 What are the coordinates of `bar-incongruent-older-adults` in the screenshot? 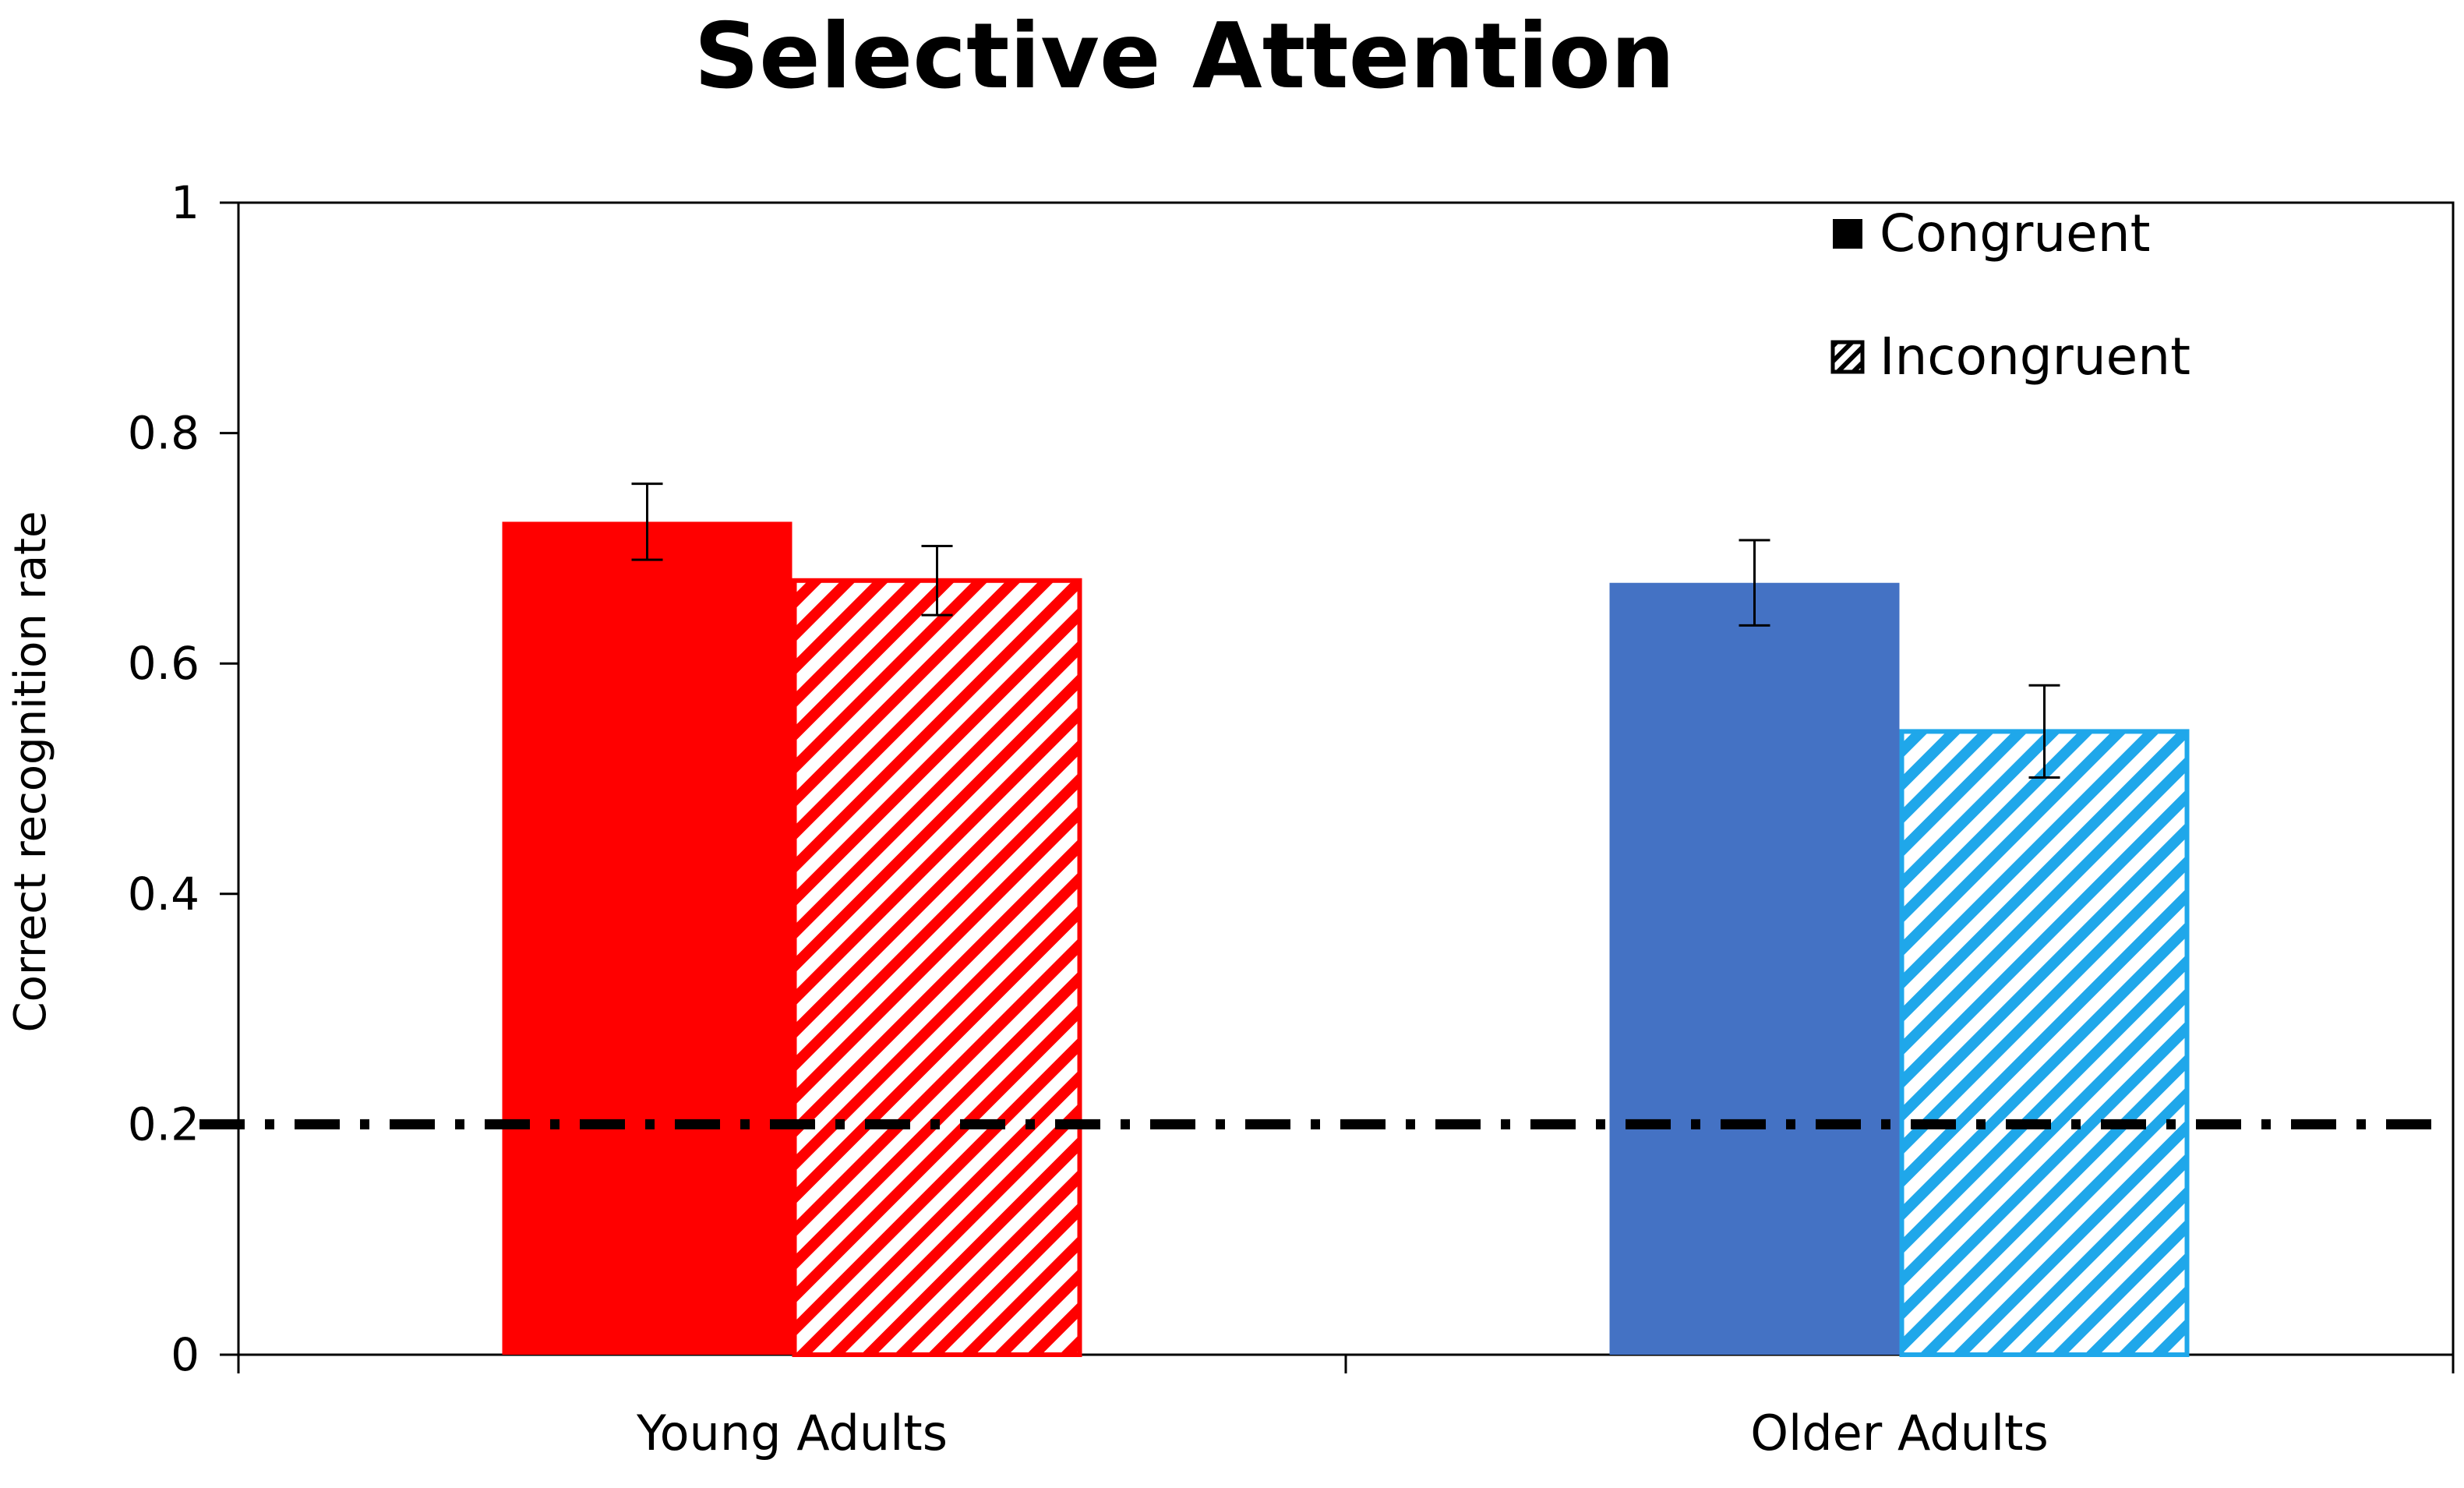 It's located at (2044, 1043).